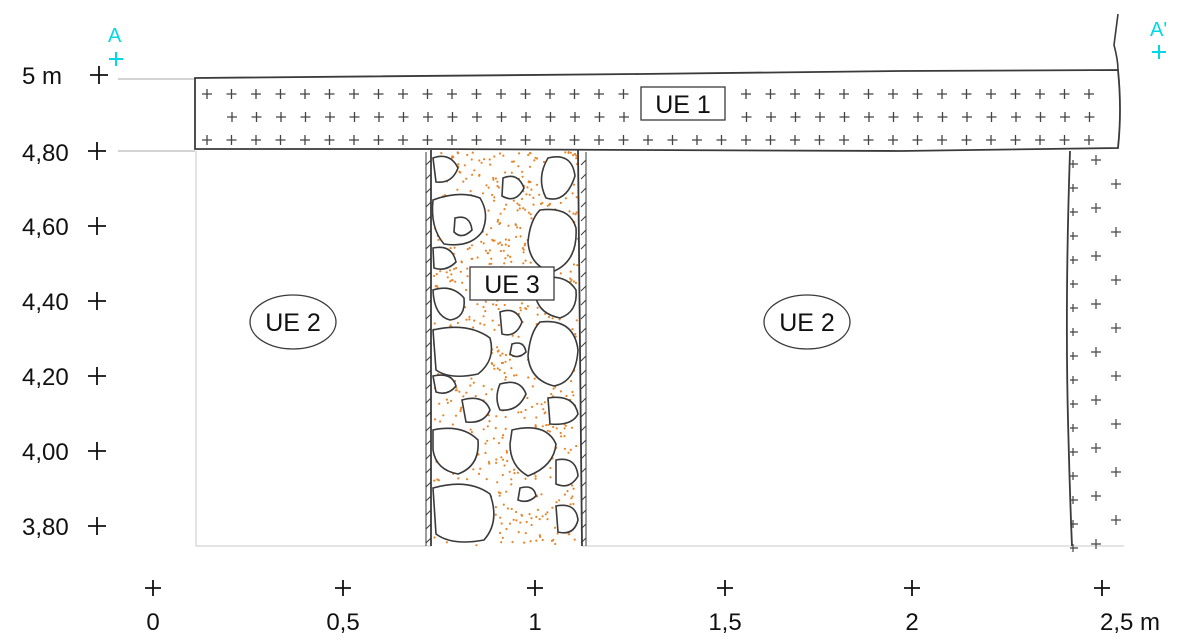 Image resolution: width=1182 pixels, height=641 pixels. Describe the element at coordinates (152, 622) in the screenshot. I see `x-tick-0: 0` at that location.